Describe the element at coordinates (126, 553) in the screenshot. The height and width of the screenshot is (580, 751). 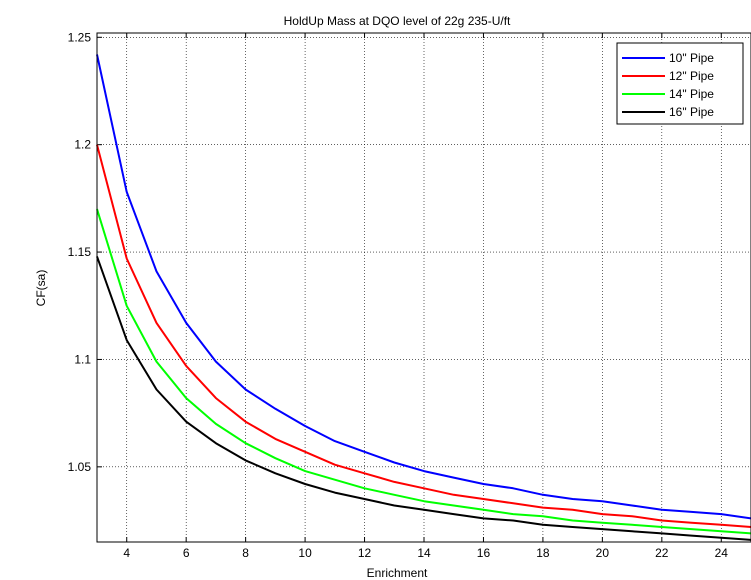
I see `x-tick-label: 4` at that location.